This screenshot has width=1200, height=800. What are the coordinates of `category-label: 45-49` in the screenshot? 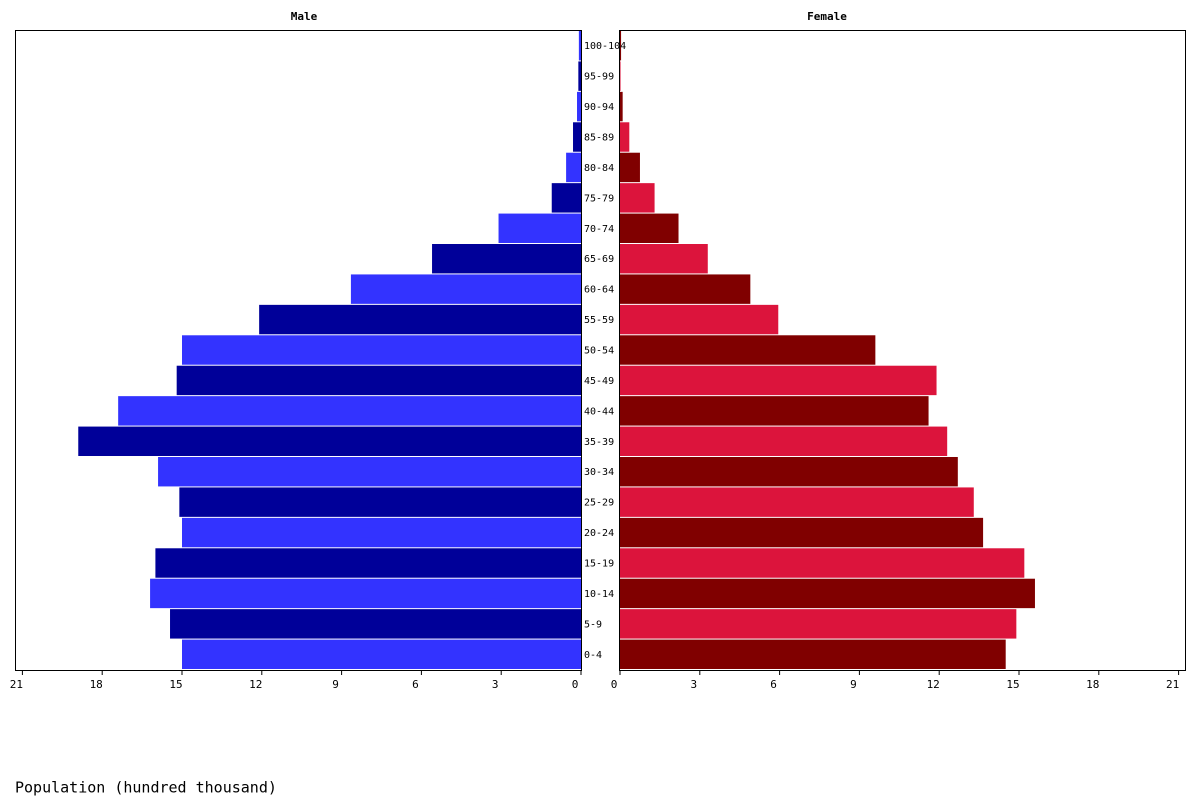 It's located at (599, 381).